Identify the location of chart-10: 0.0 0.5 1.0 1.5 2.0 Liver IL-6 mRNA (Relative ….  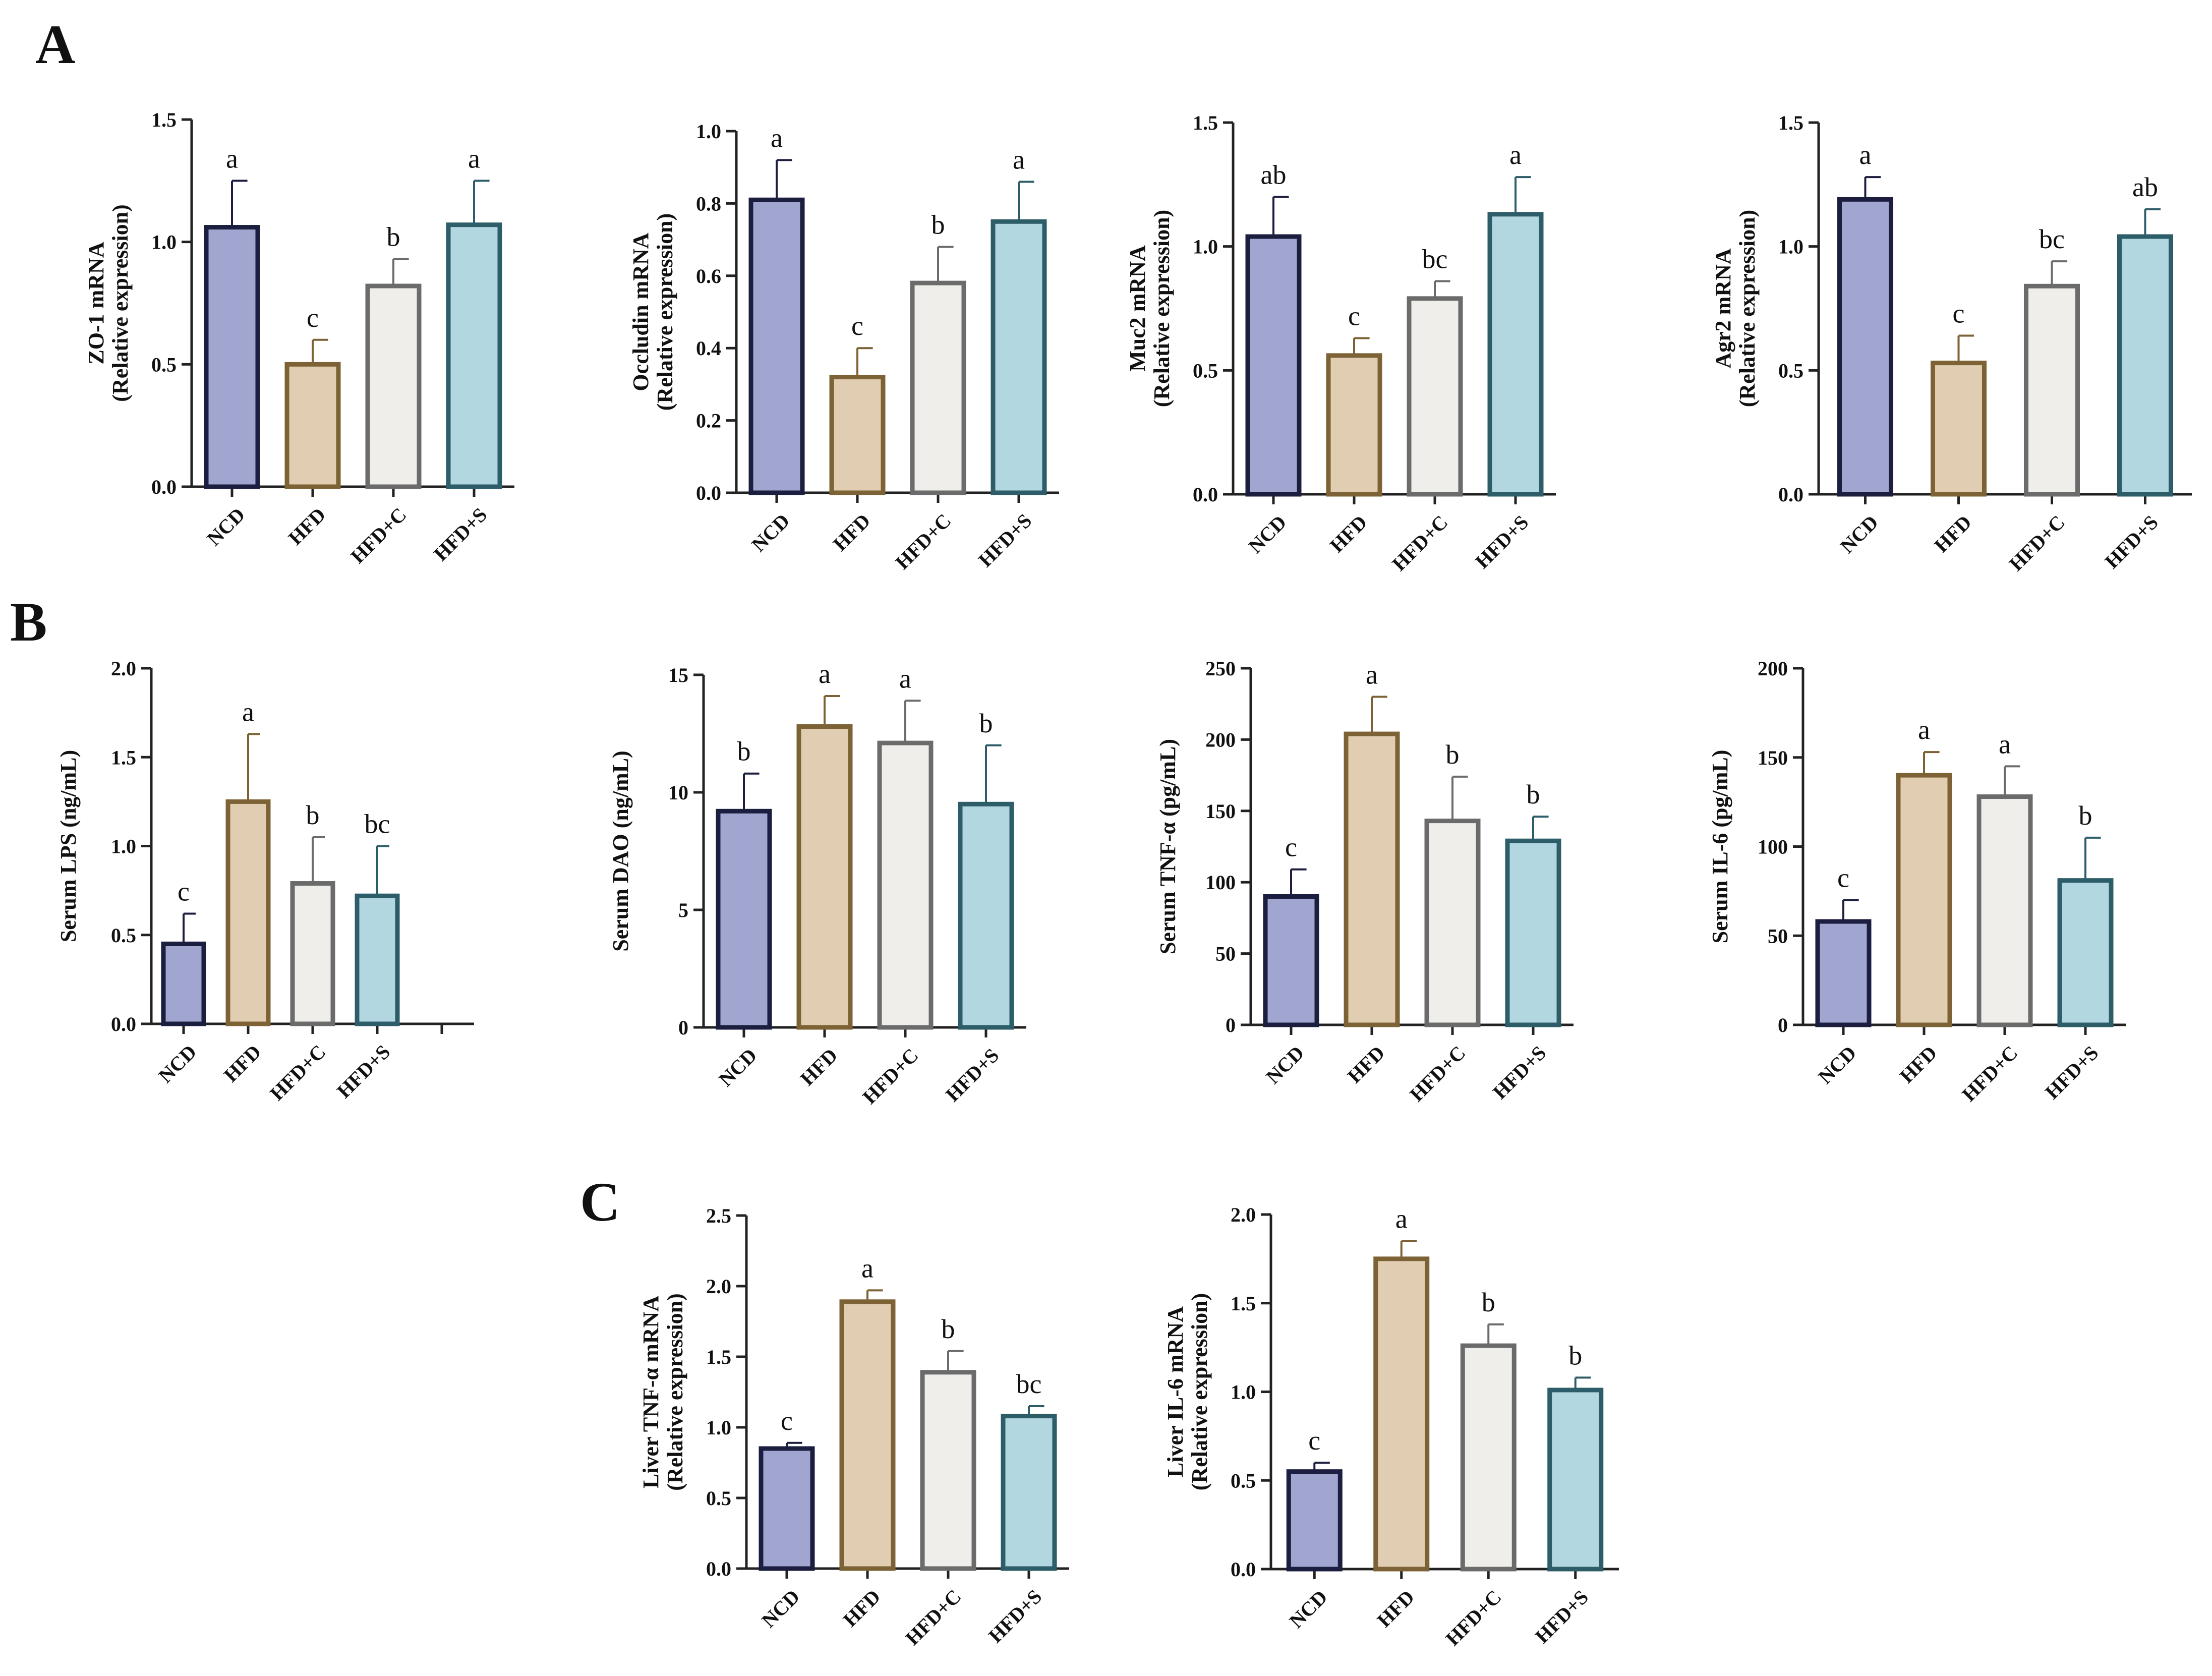
(1391, 1426).